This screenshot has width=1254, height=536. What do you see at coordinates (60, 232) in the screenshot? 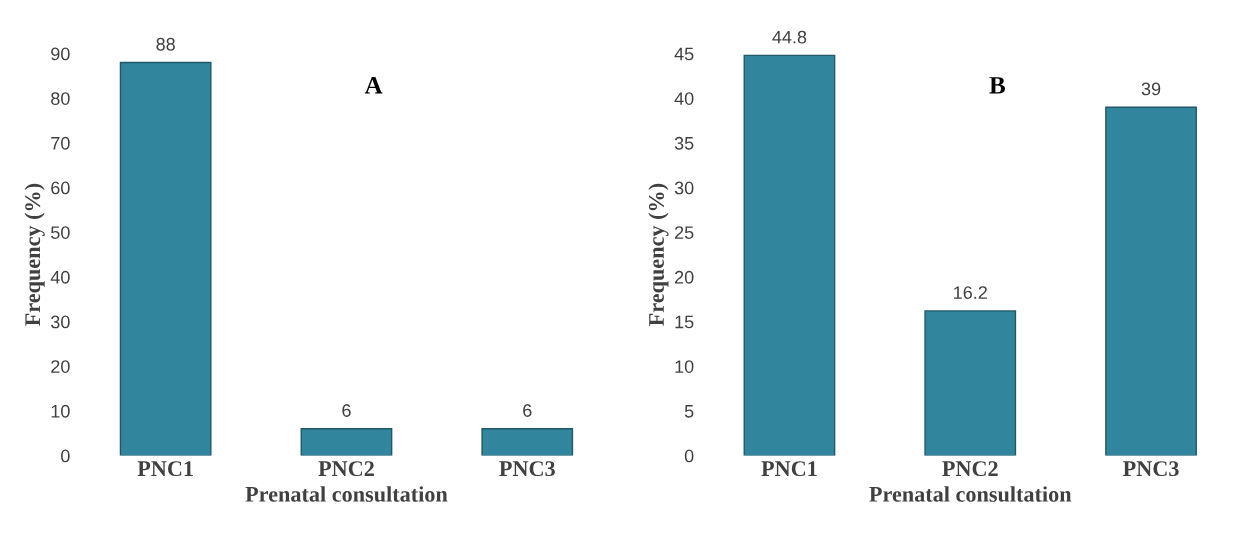
I see `y-tick-label: 50` at bounding box center [60, 232].